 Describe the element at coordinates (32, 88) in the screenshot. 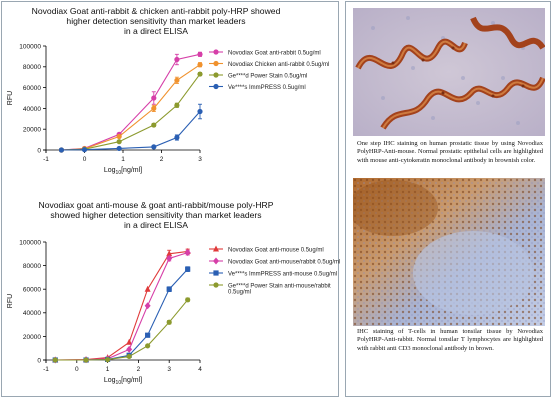

I see `chart-1-y-tick-label: 60000` at that location.